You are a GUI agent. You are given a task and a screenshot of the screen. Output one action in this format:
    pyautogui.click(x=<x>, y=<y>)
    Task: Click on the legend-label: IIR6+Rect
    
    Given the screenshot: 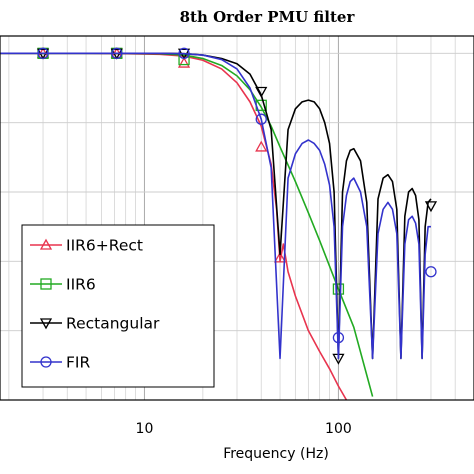 What is the action you would take?
    pyautogui.click(x=104, y=246)
    